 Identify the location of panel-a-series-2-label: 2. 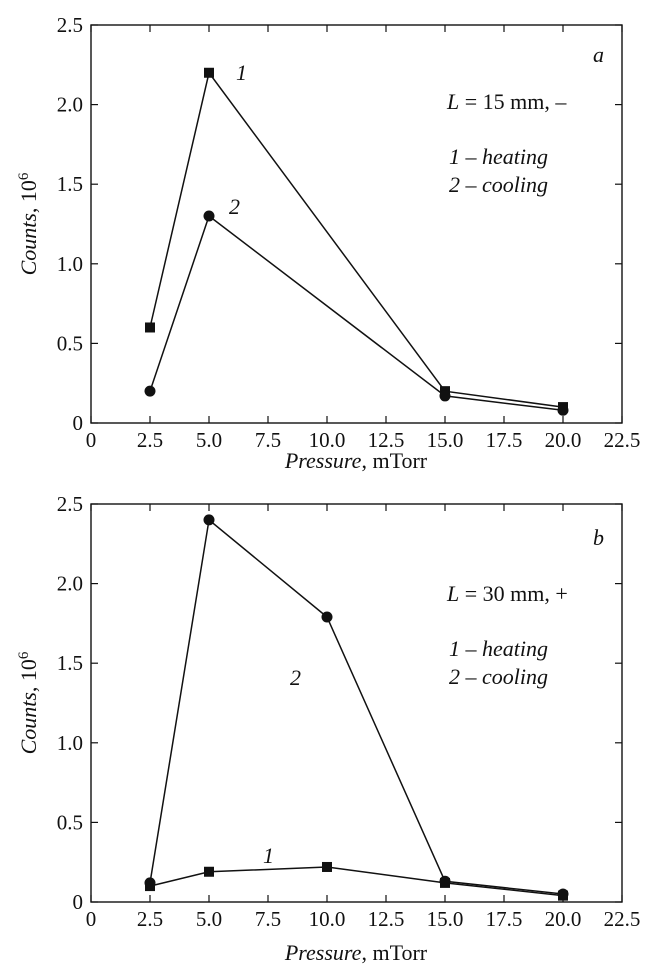
(234, 206).